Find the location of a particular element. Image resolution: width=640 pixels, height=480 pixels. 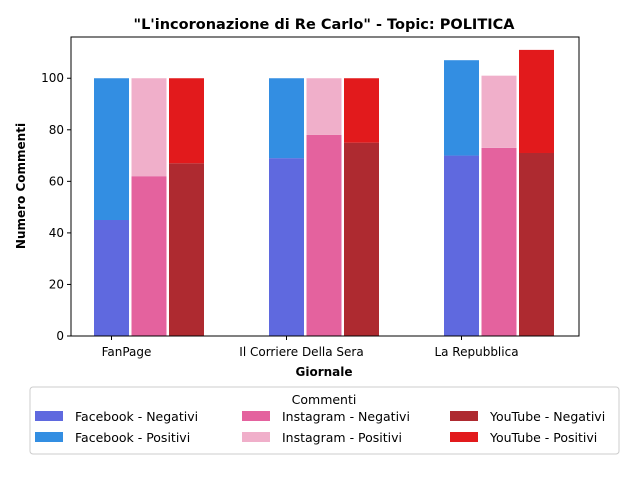

legend-title: Commenti is located at coordinates (324, 399).